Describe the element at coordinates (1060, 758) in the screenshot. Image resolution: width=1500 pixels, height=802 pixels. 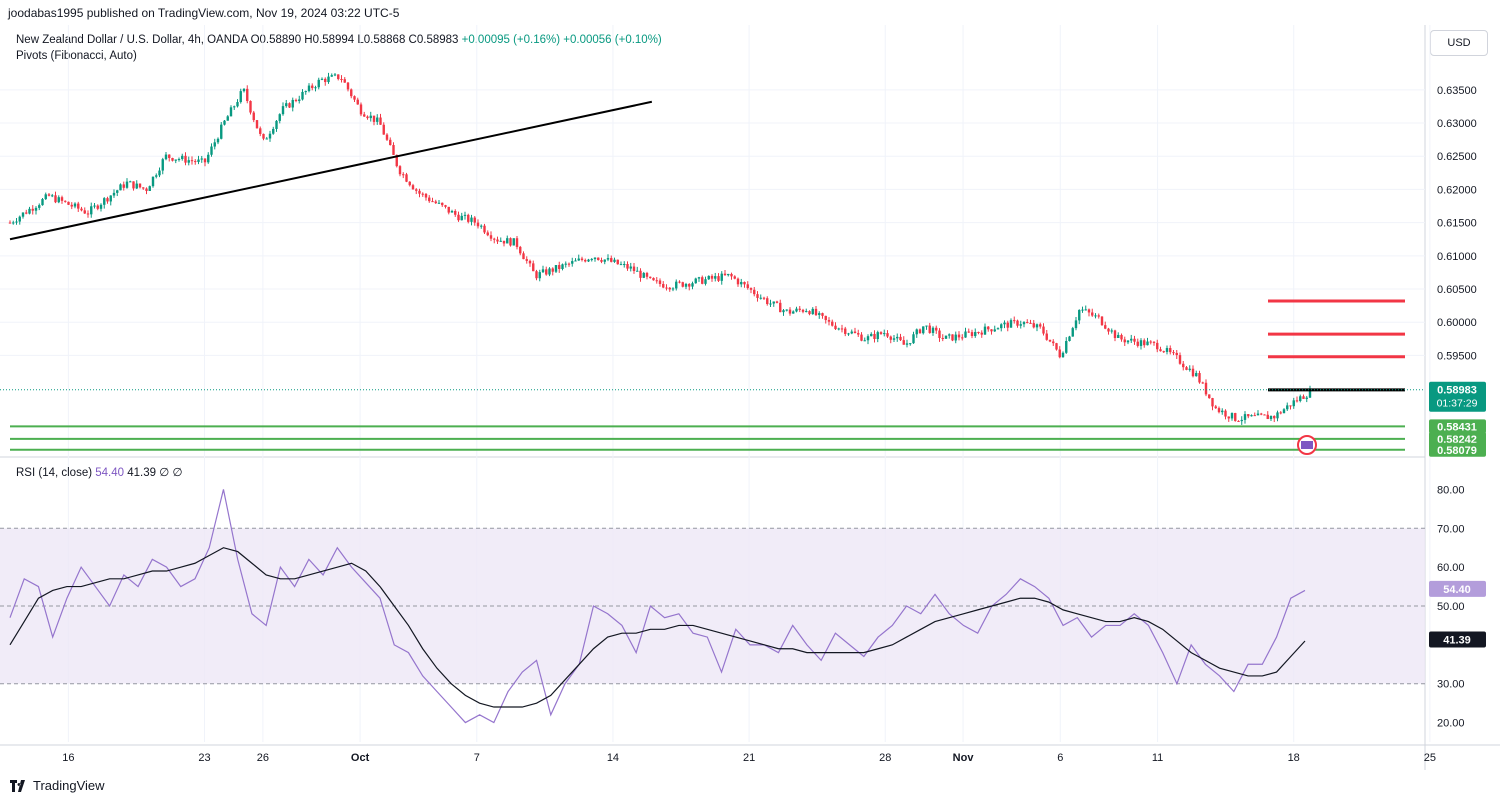
I see `x-tick-label: 6` at that location.